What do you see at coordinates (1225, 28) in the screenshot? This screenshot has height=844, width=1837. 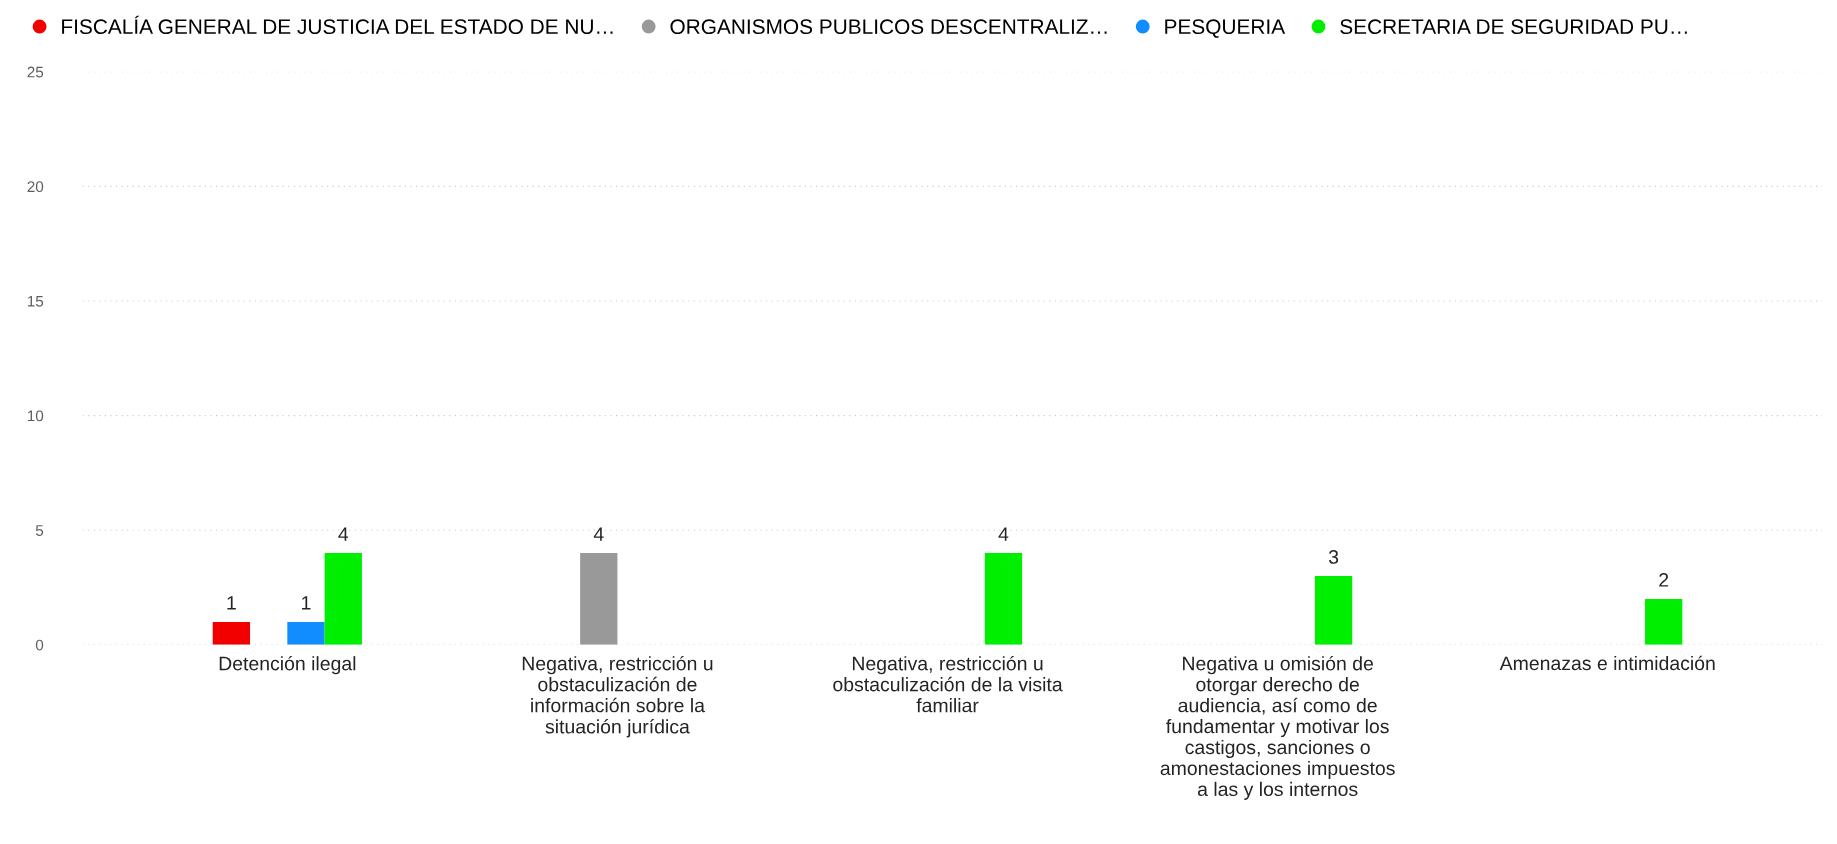 I see `legend-label: PESQUERIA` at bounding box center [1225, 28].